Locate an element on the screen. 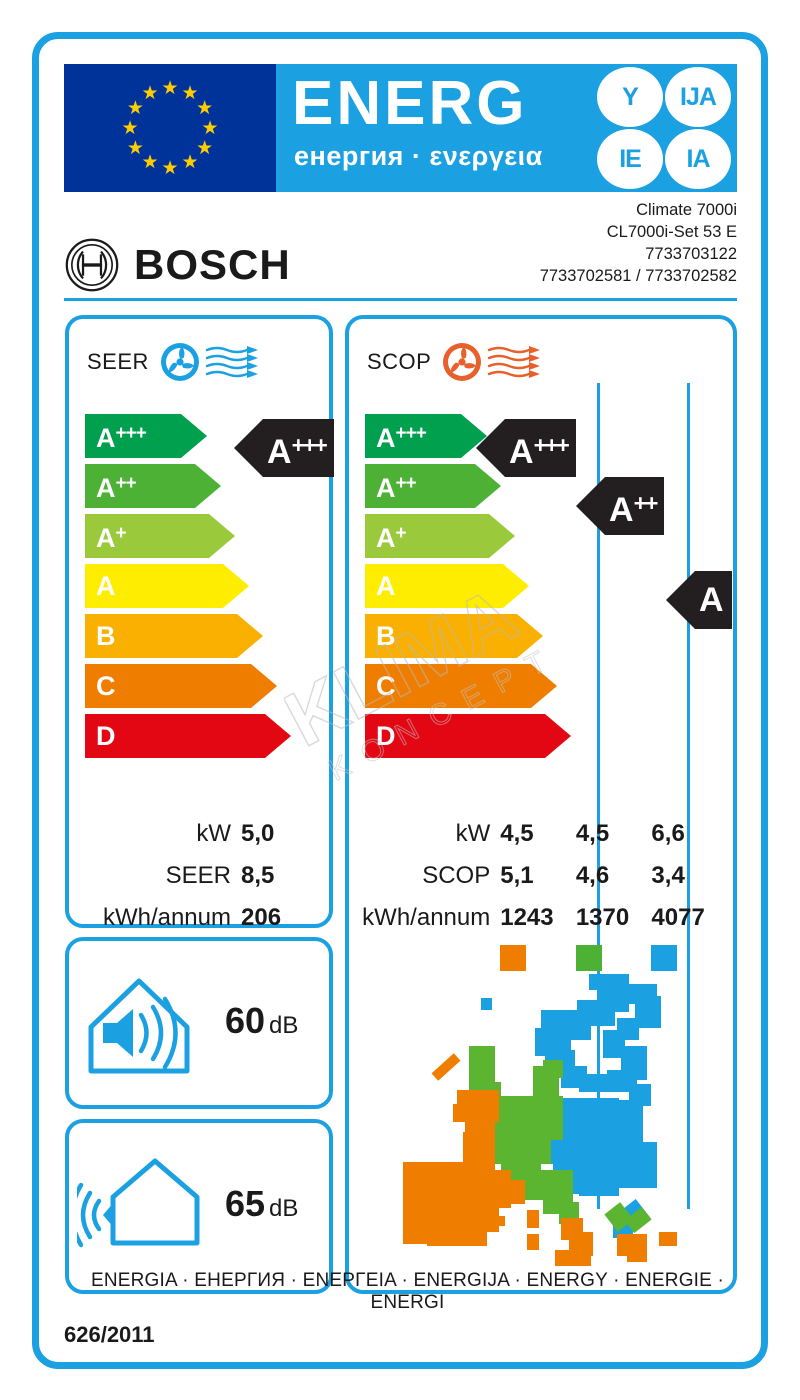 Image resolution: width=800 pixels, height=1400 pixels. product-number: 7733703122 is located at coordinates (691, 254).